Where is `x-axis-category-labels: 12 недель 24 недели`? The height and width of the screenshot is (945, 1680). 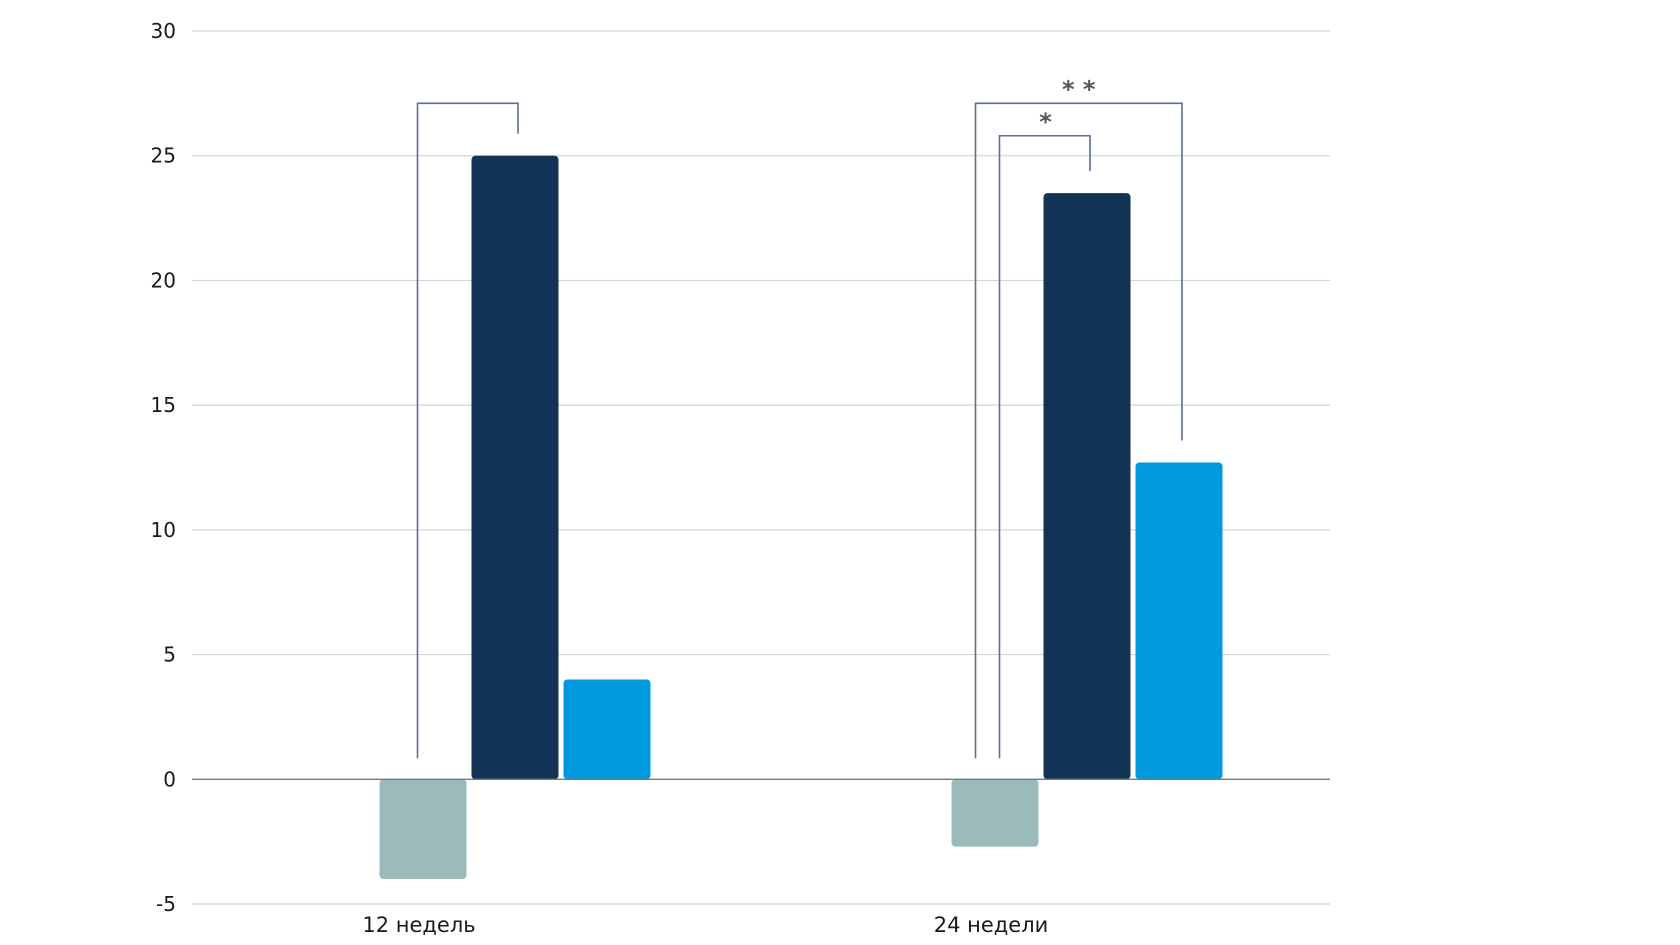
x-axis-category-labels: 12 недель 24 недели is located at coordinates (705, 925).